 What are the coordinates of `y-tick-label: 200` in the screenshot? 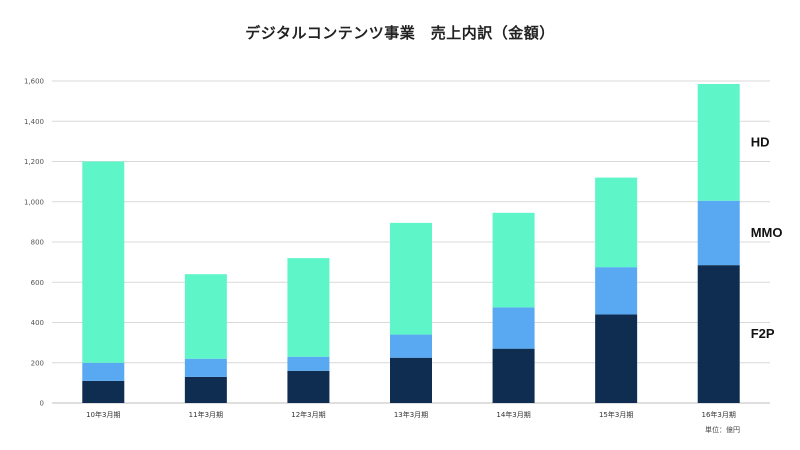 It's located at (37, 363).